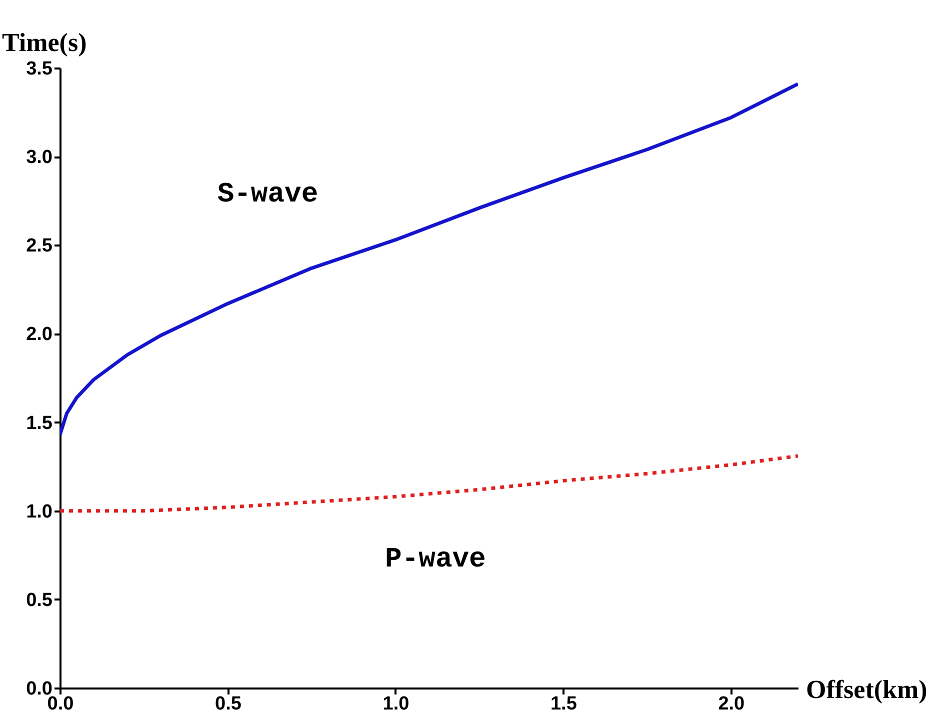 Image resolution: width=927 pixels, height=727 pixels. What do you see at coordinates (228, 704) in the screenshot?
I see `x-tick-label: 0.5` at bounding box center [228, 704].